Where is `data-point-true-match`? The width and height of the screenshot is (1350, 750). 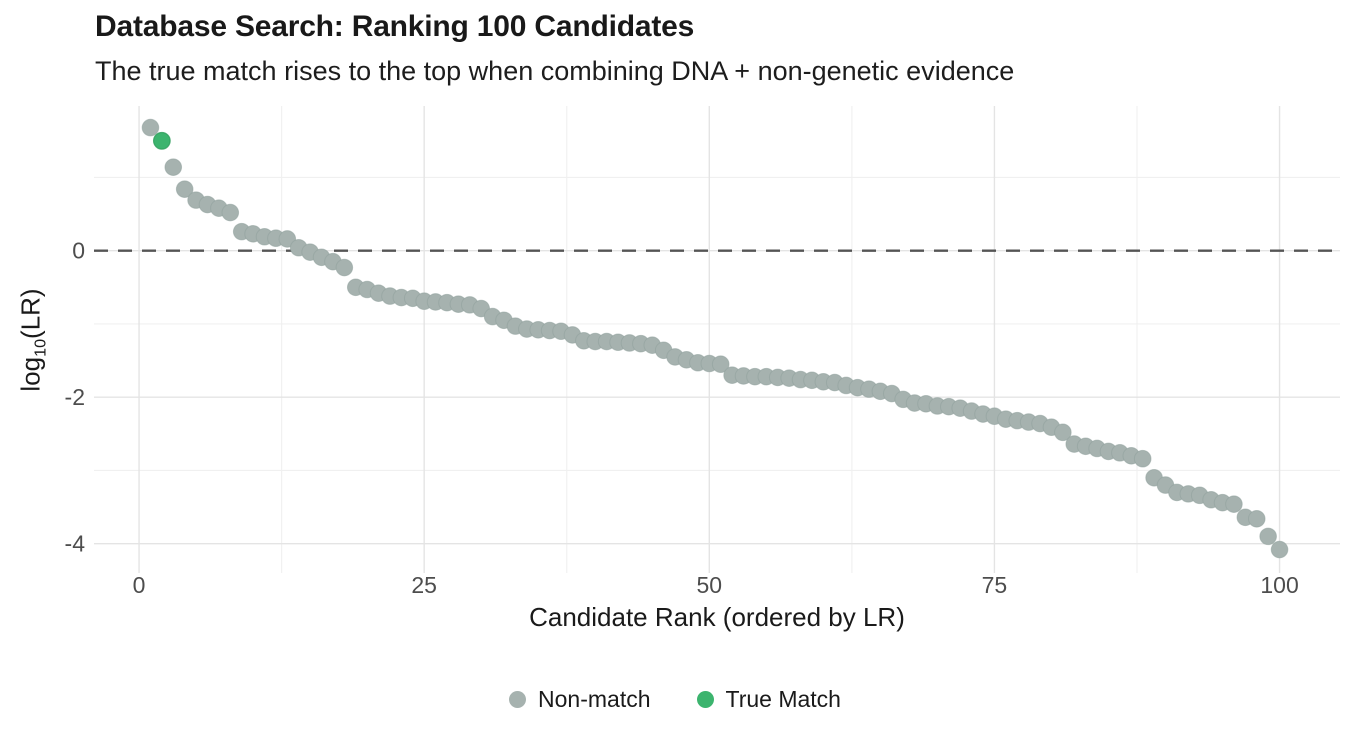
data-point-true-match is located at coordinates (161, 140).